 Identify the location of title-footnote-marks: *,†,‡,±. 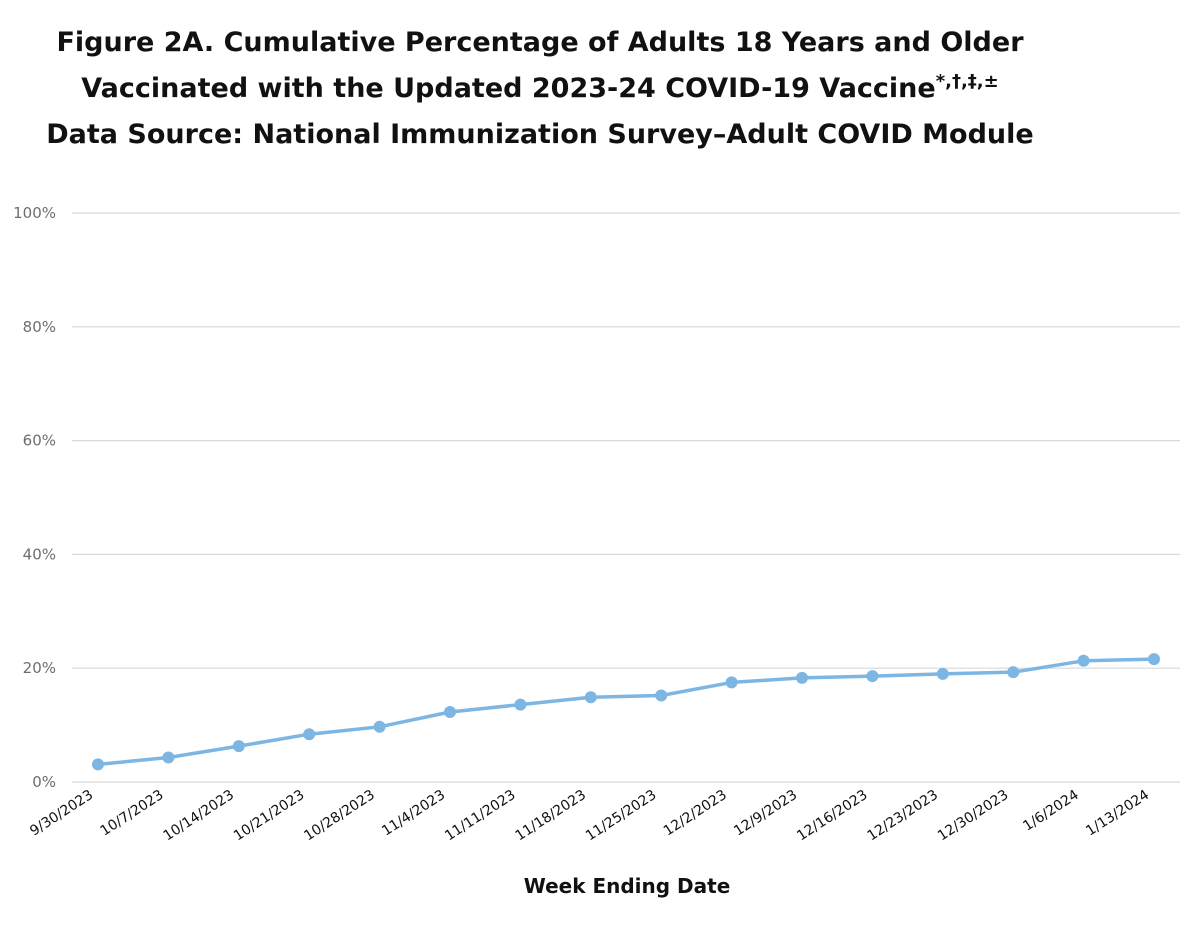
(967, 81).